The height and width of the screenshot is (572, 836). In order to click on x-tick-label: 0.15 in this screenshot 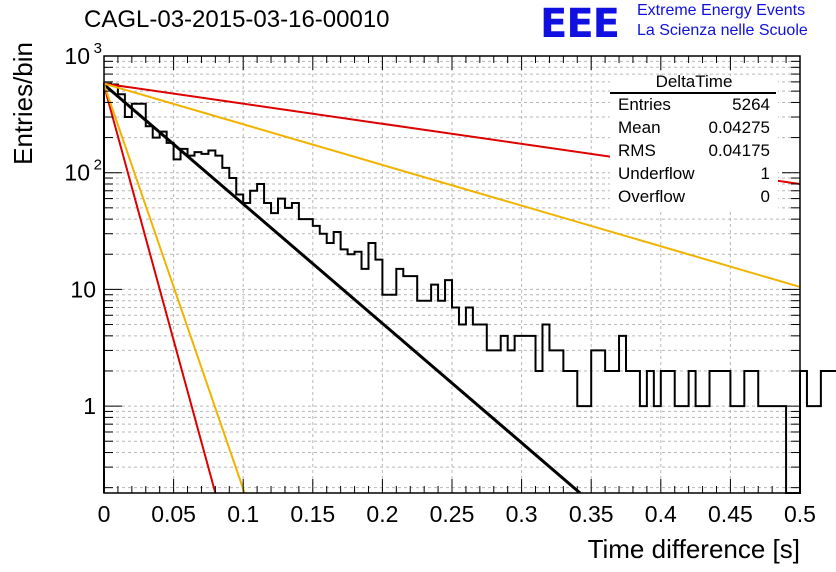, I will do `click(312, 514)`.